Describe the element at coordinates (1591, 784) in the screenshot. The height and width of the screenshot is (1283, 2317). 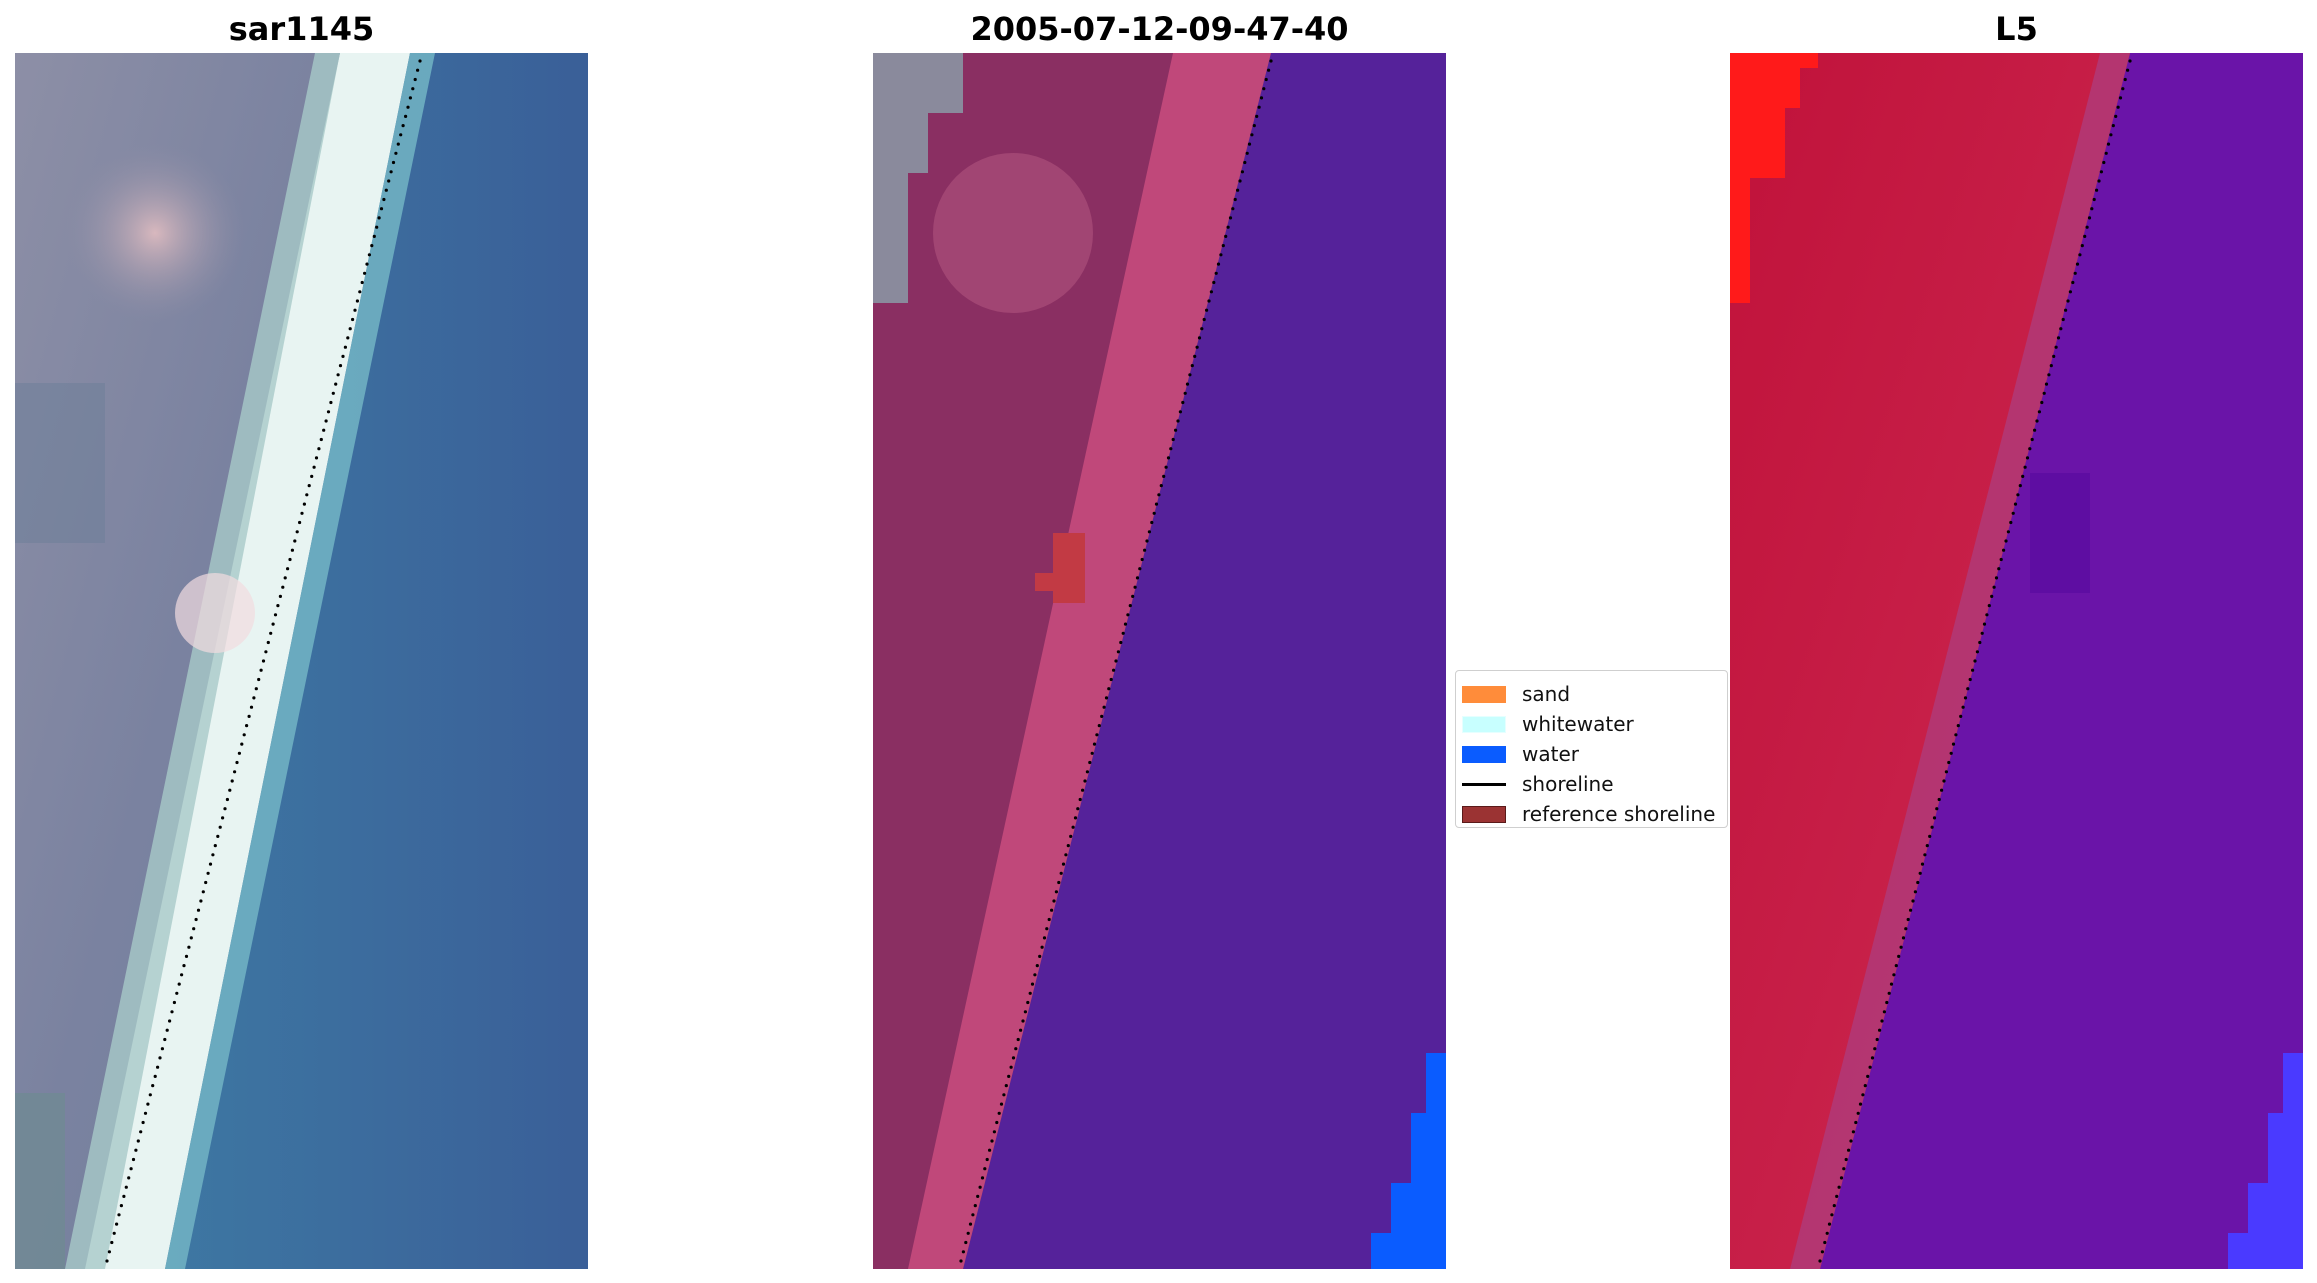
I see `legend-item-shoreline: shoreline` at that location.